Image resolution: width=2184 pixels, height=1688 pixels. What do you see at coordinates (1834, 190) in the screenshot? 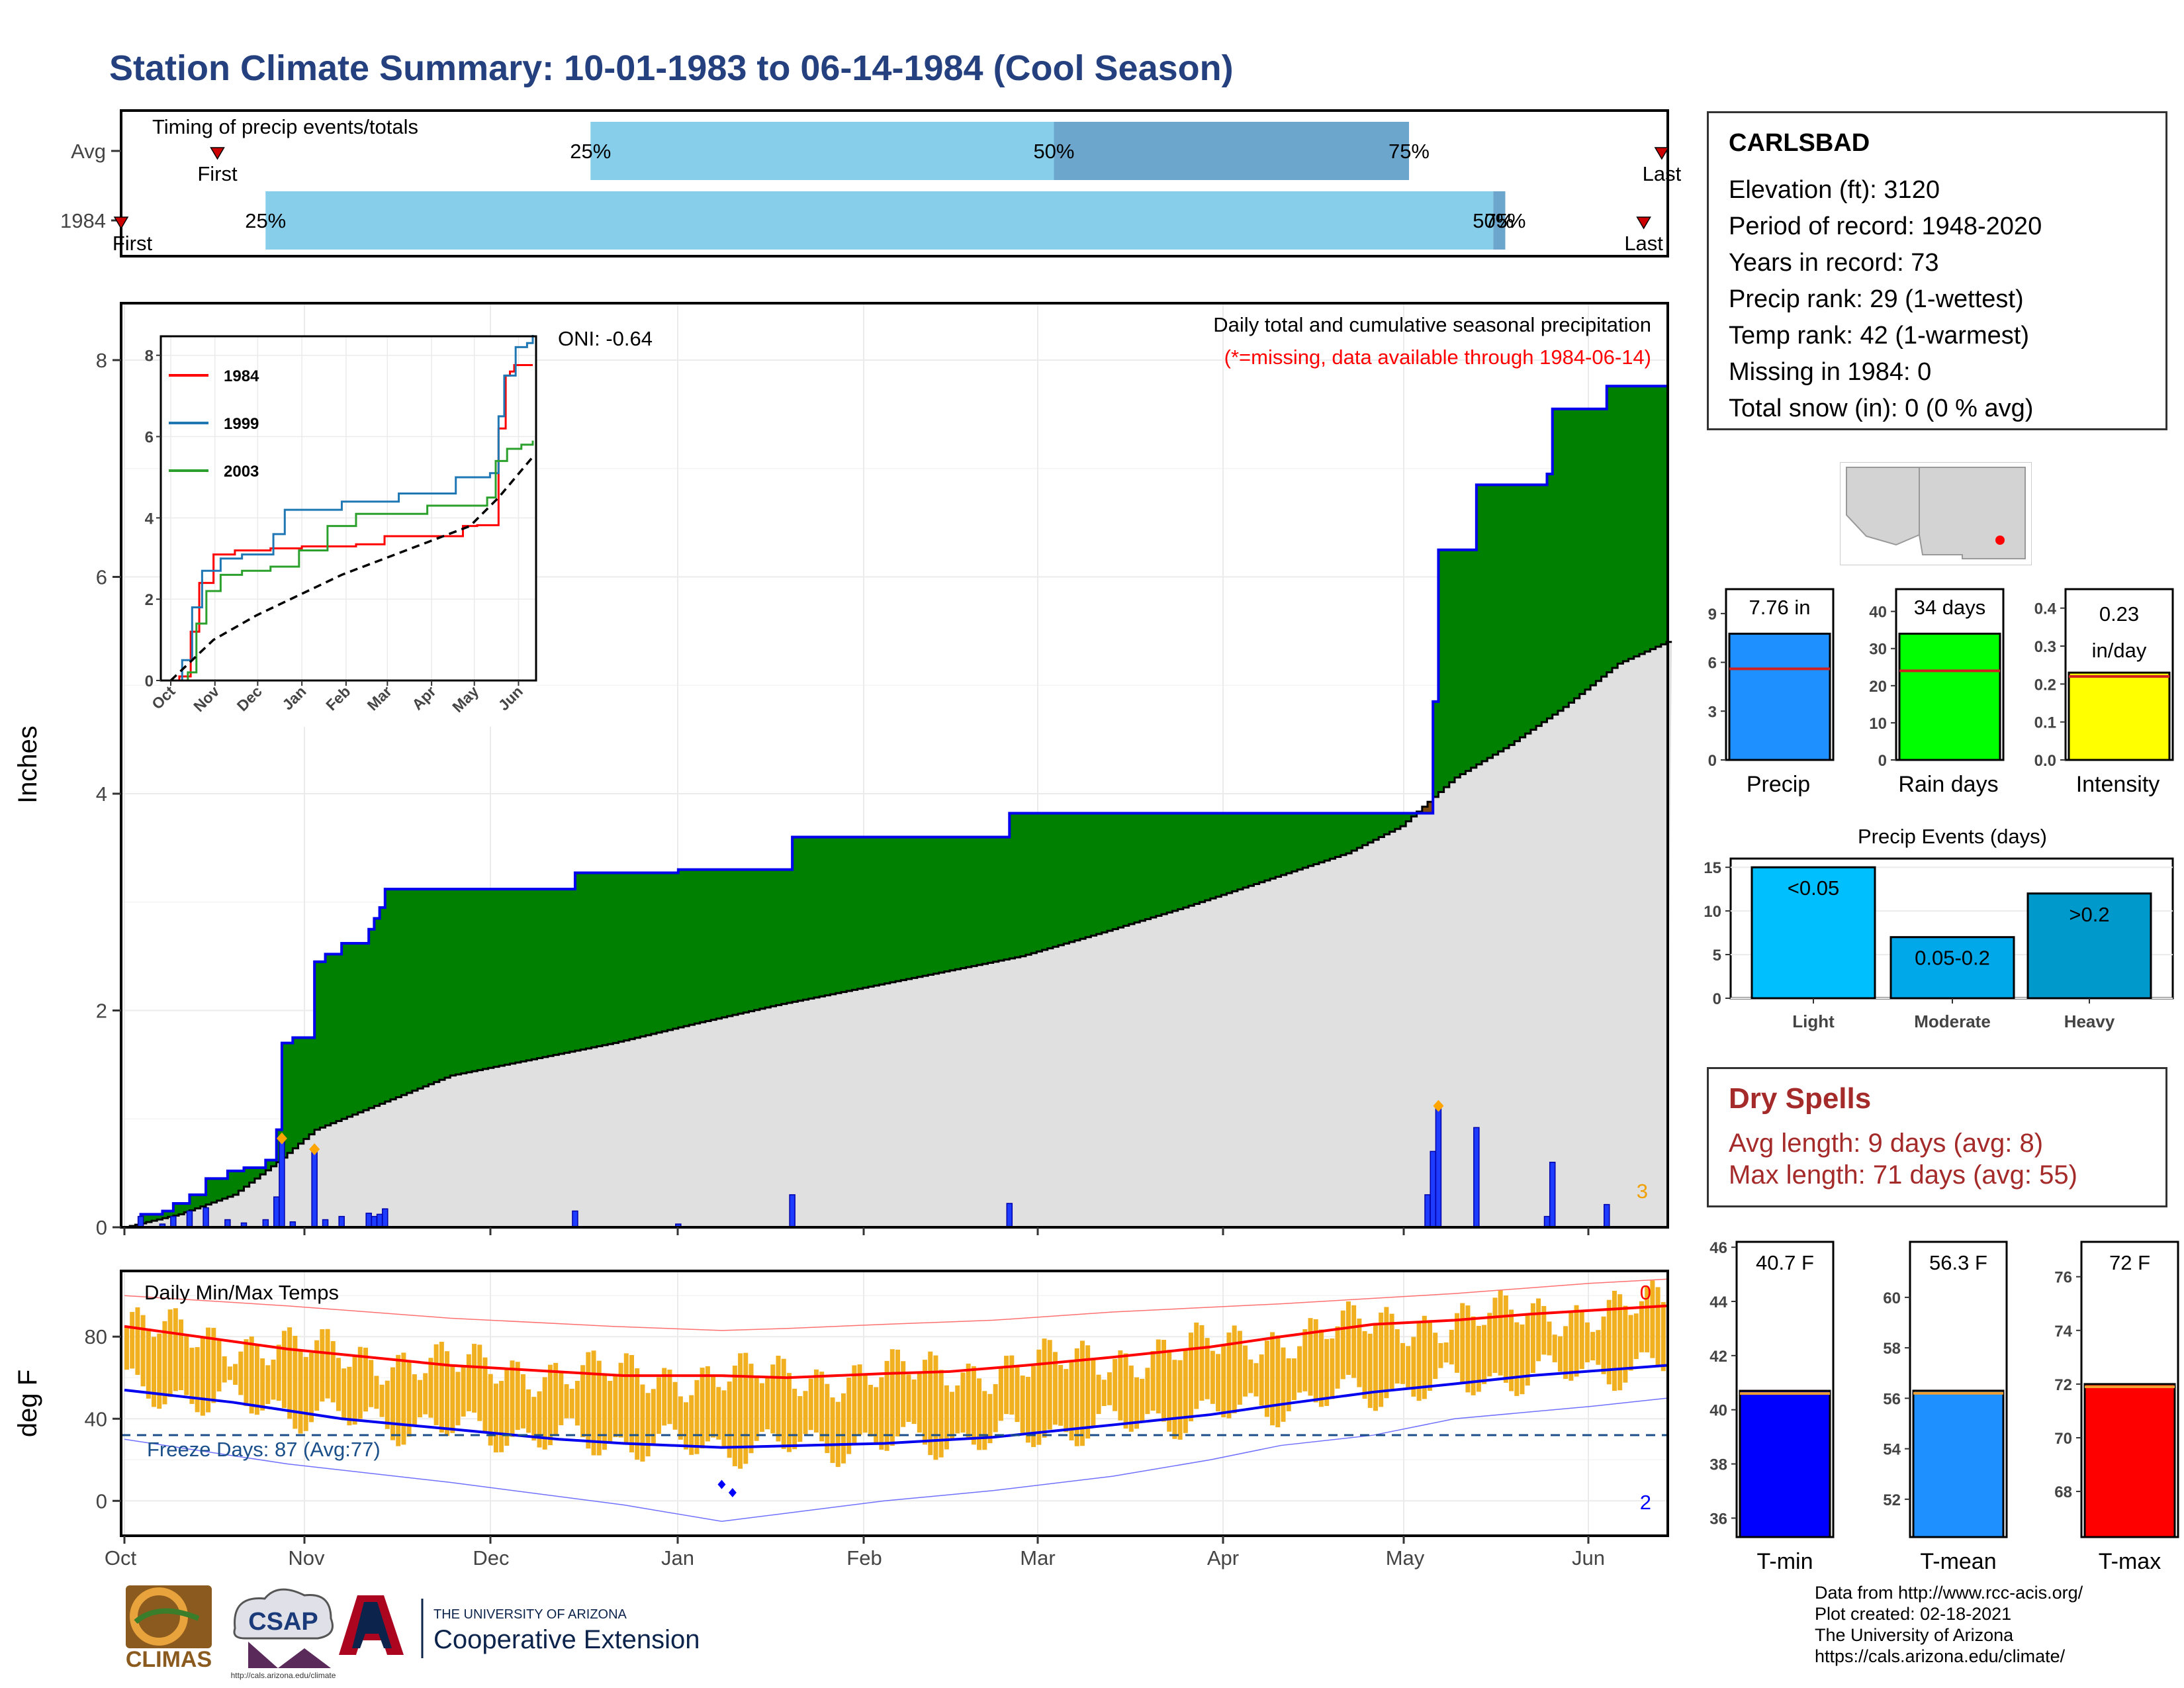
I see `station-elevation: Elevation (ft): 3120` at bounding box center [1834, 190].